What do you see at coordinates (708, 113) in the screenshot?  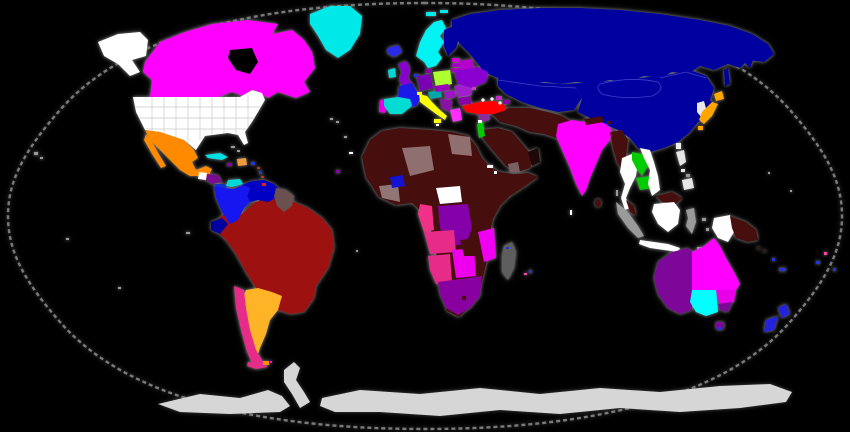 I see `region-japan-honshu` at bounding box center [708, 113].